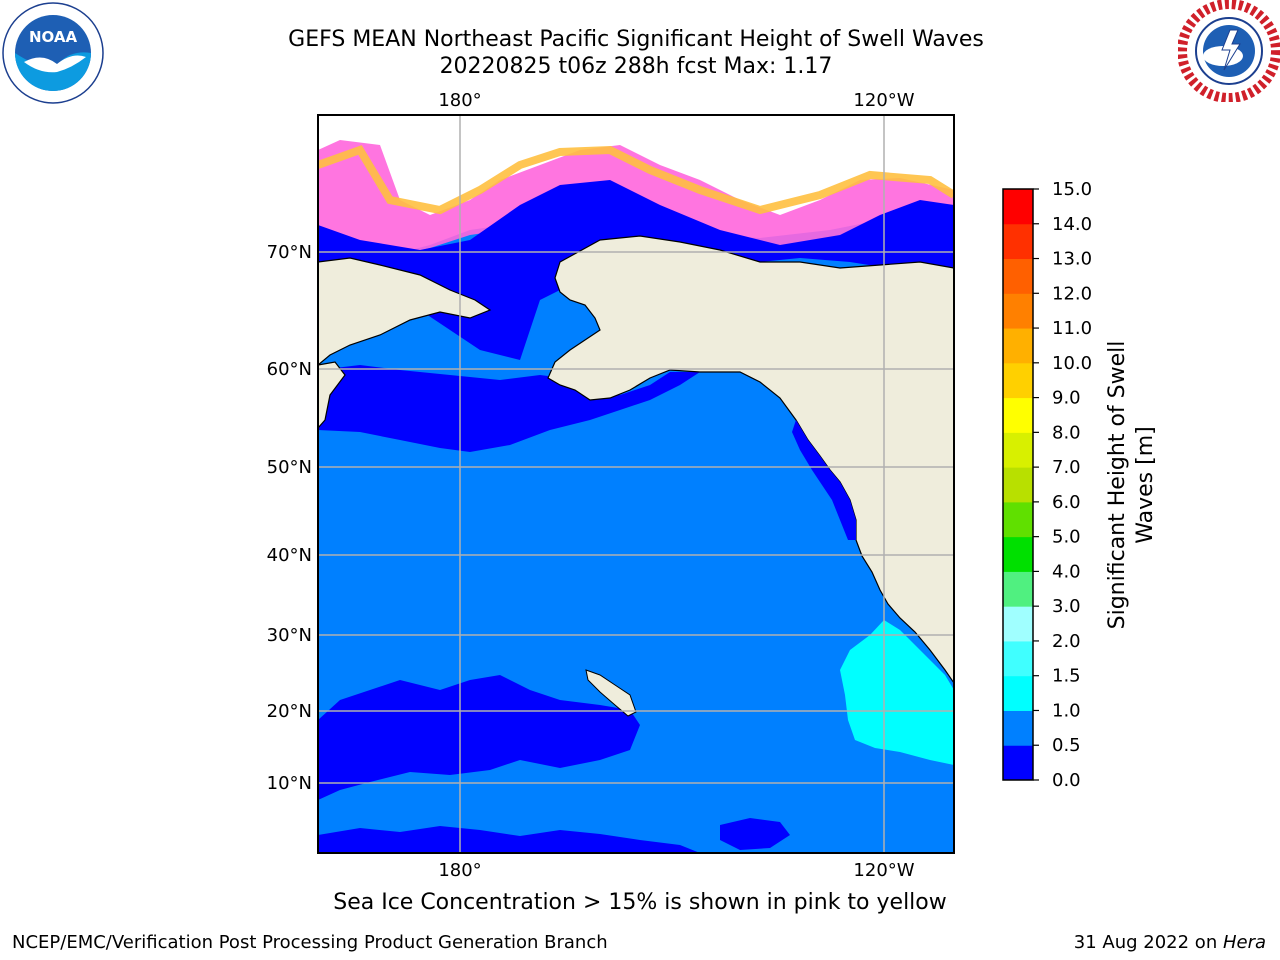 The height and width of the screenshot is (960, 1280). Describe the element at coordinates (1072, 363) in the screenshot. I see `colorbar-tick-label: 10.0` at that location.